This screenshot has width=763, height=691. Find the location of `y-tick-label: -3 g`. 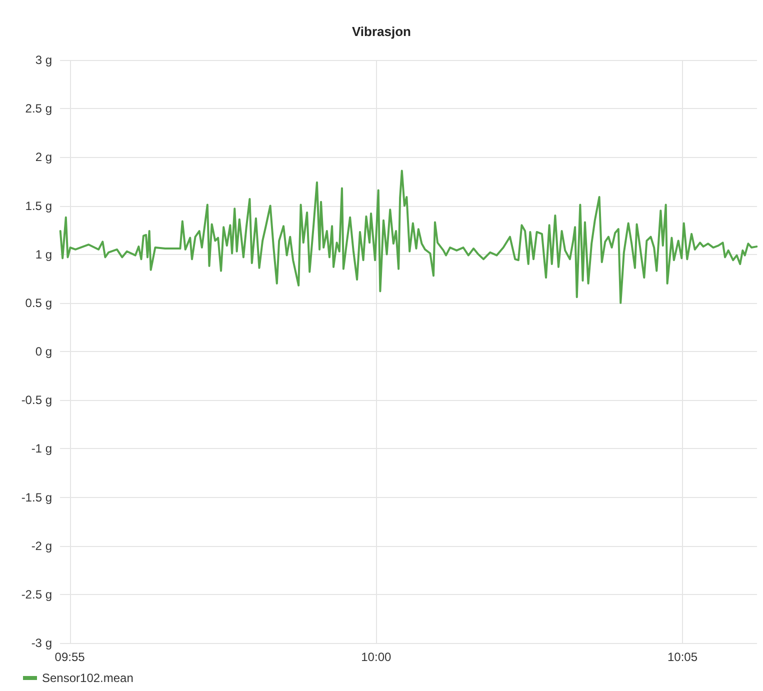

y-tick-label: -3 g is located at coordinates (41, 643).